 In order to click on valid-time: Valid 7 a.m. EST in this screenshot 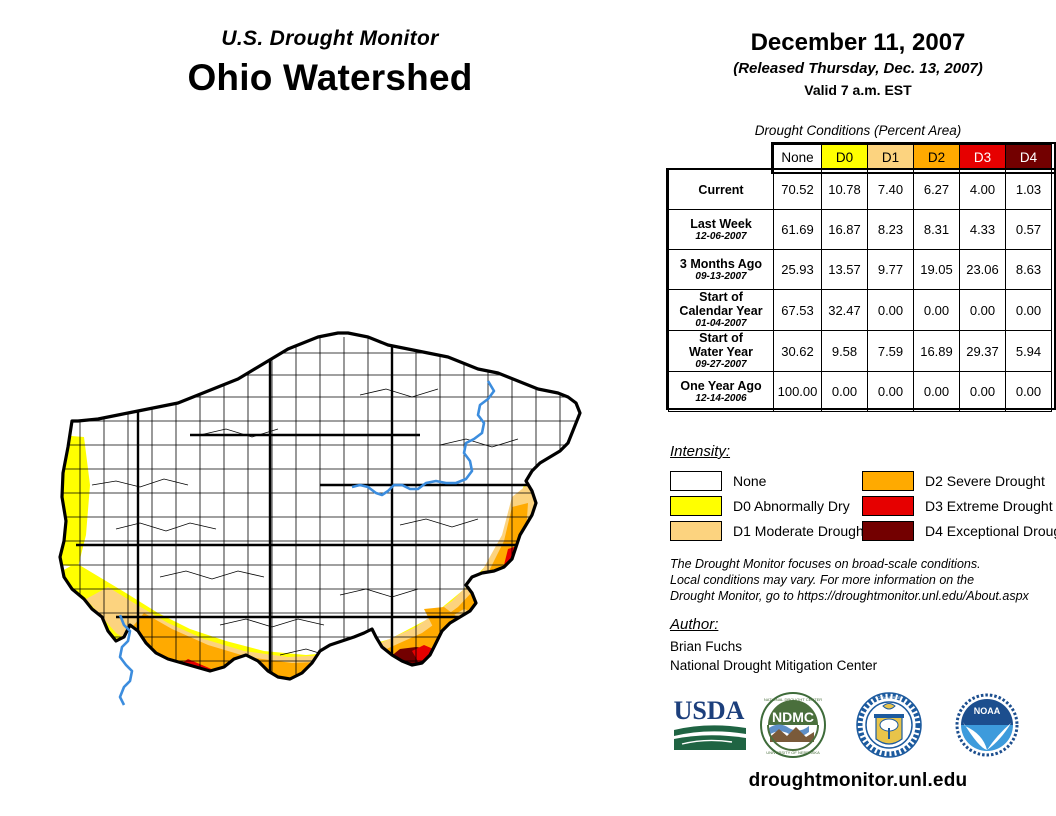, I will do `click(858, 90)`.